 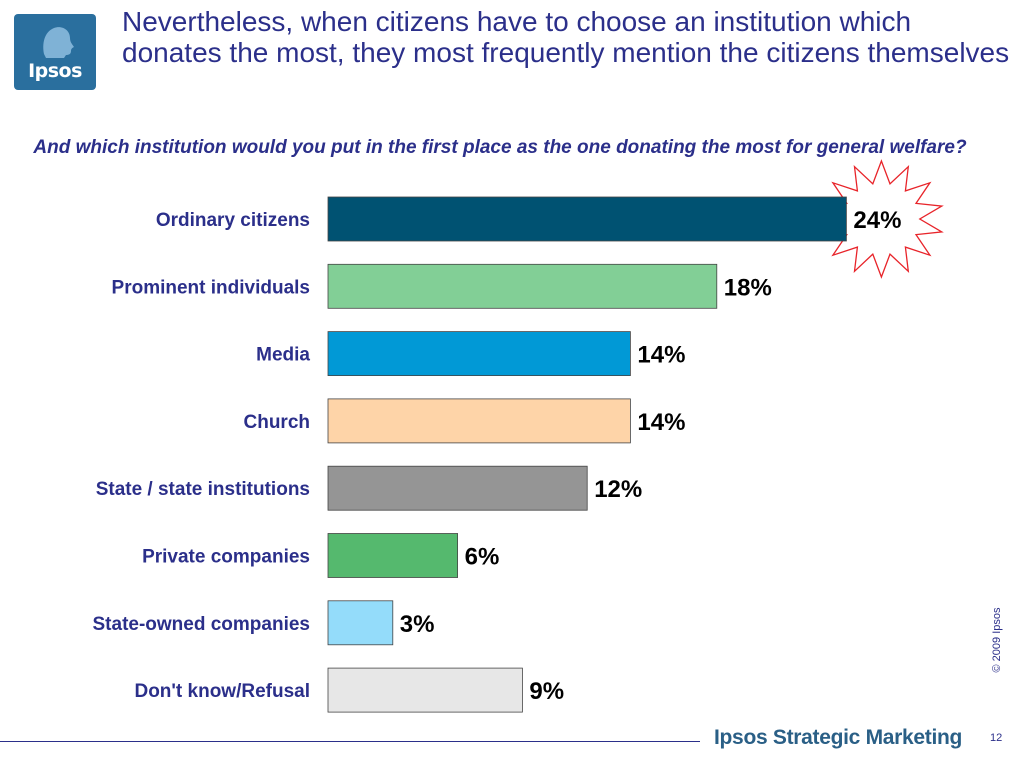 I want to click on category-label: Prominent individuals, so click(x=211, y=287).